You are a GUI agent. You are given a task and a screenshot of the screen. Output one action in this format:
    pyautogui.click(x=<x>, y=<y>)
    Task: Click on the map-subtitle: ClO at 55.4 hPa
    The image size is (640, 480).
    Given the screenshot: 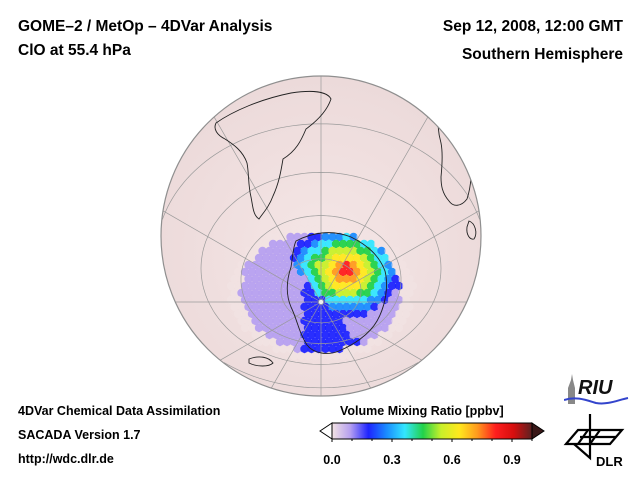 What is the action you would take?
    pyautogui.click(x=74, y=50)
    